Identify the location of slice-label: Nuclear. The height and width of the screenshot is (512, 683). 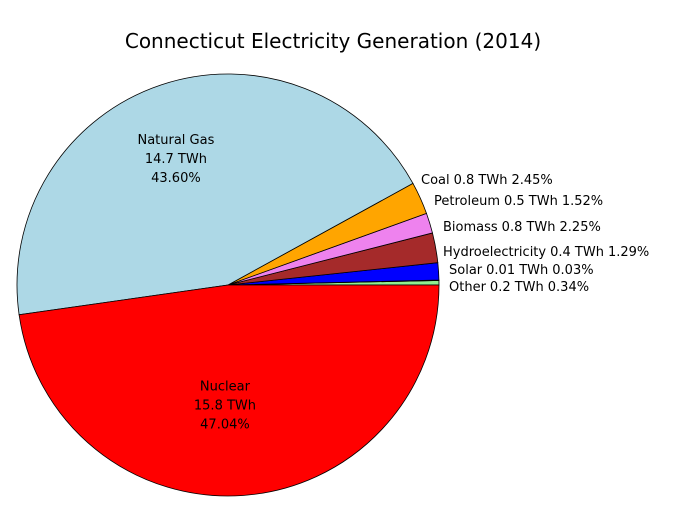
(225, 386).